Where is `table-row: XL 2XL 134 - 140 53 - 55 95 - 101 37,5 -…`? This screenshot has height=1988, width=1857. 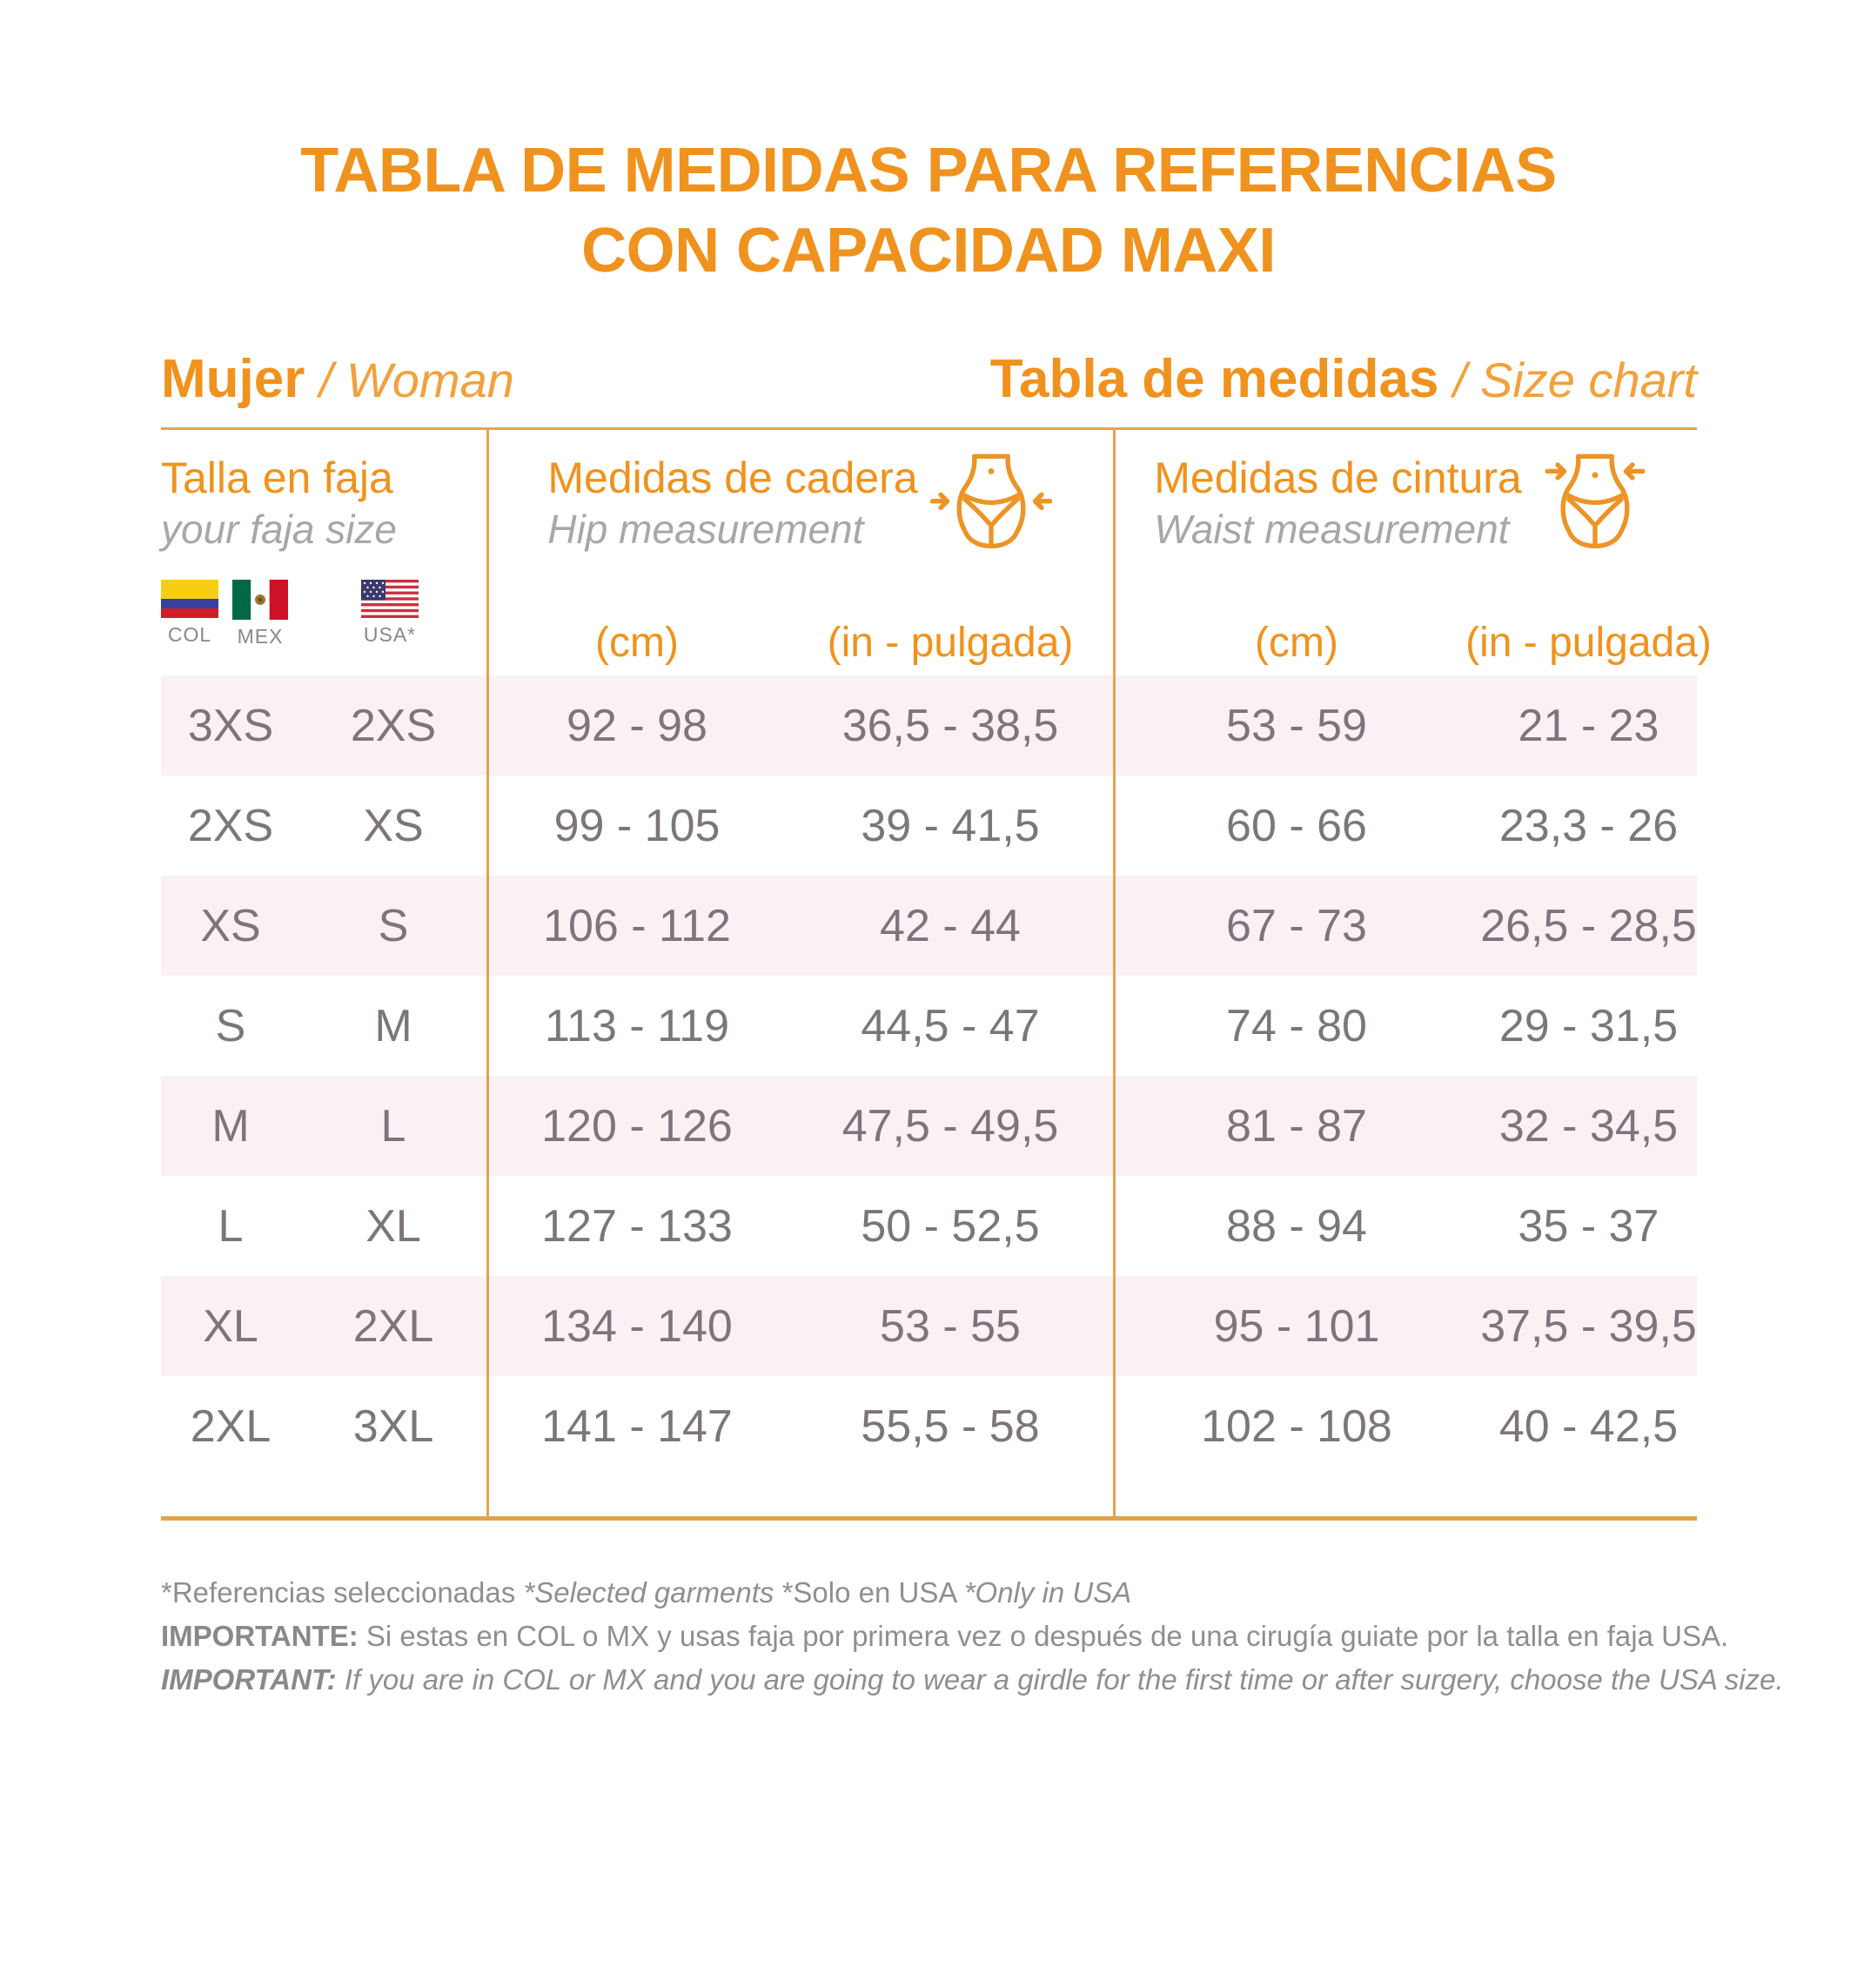
table-row: XL 2XL 134 - 140 53 - 55 95 - 101 37,5 -… is located at coordinates (929, 1326).